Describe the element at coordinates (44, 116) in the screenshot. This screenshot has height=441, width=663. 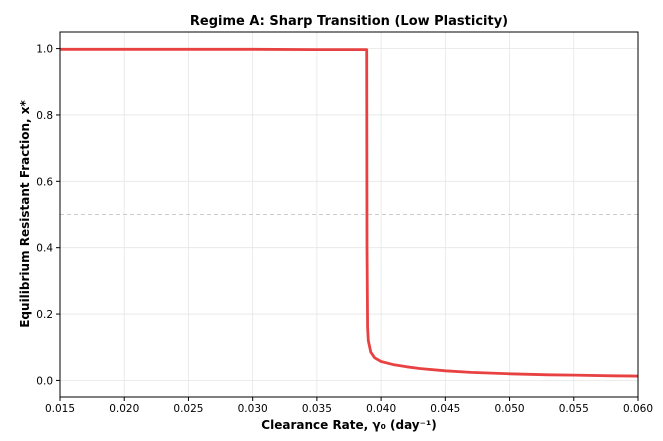
I see `y-tick-label: 0.8` at that location.